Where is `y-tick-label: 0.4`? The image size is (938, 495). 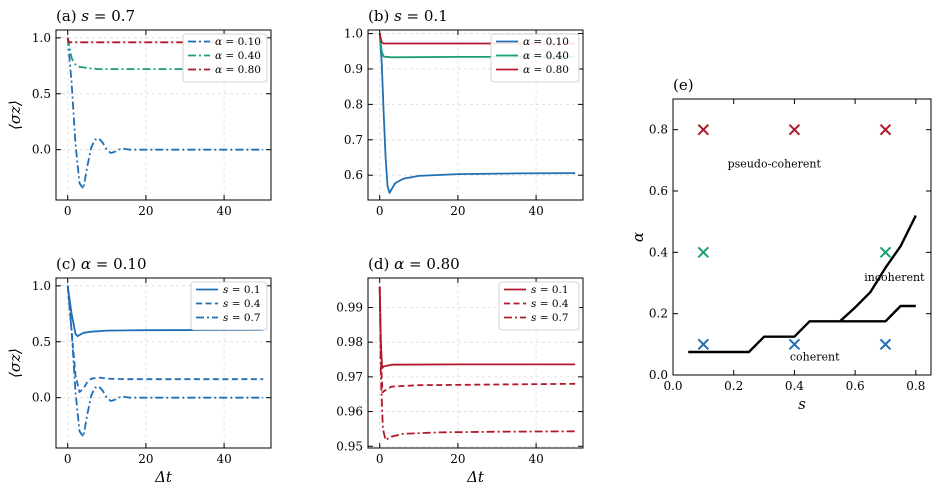 y-tick-label: 0.4 is located at coordinates (658, 252).